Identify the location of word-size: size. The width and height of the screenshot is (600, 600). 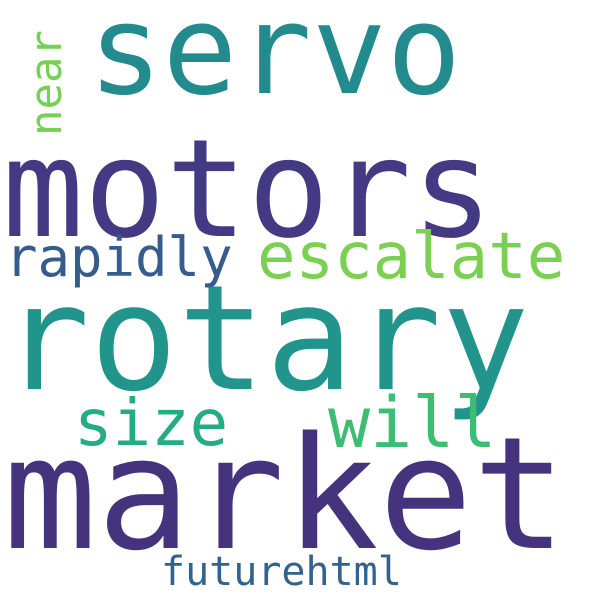
(151, 424).